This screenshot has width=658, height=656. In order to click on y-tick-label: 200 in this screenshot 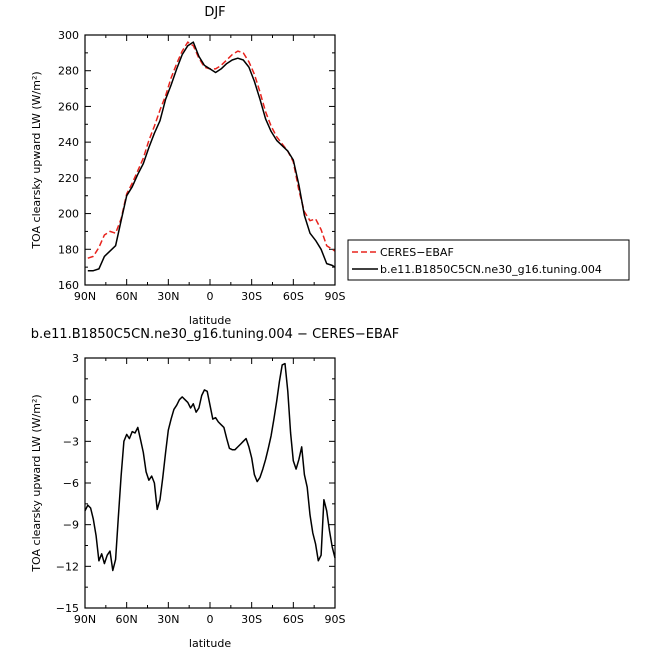, I will do `click(68, 214)`.